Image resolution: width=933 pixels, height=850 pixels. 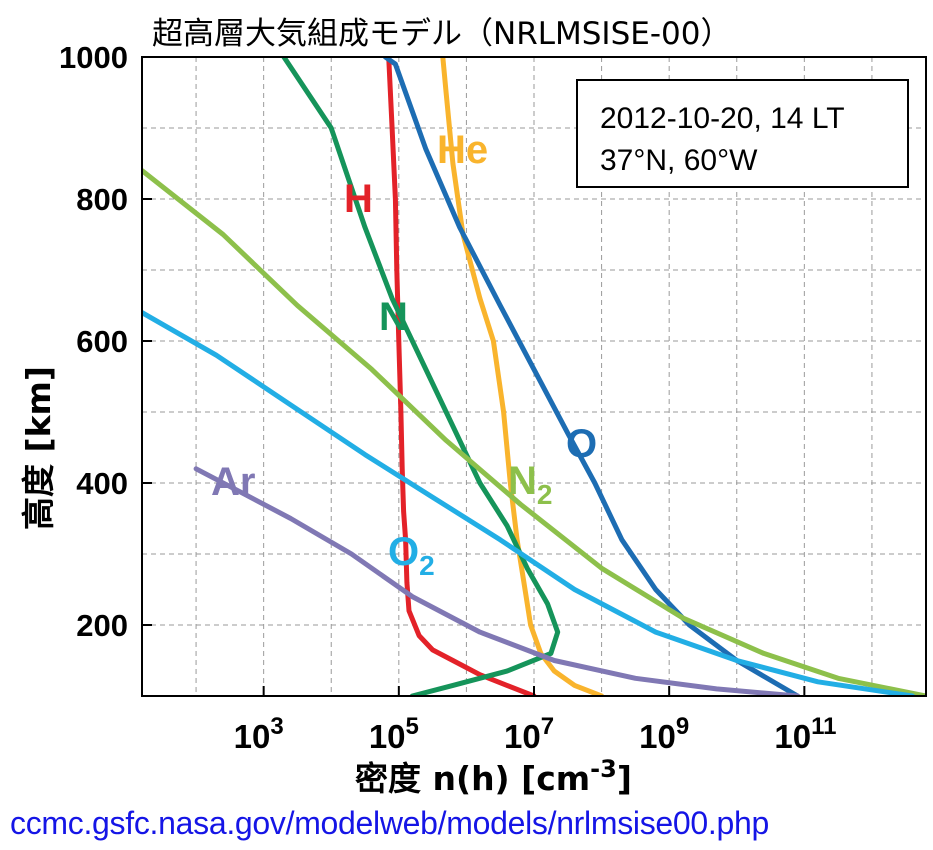 I want to click on y-tick-label: 200, so click(x=102, y=625).